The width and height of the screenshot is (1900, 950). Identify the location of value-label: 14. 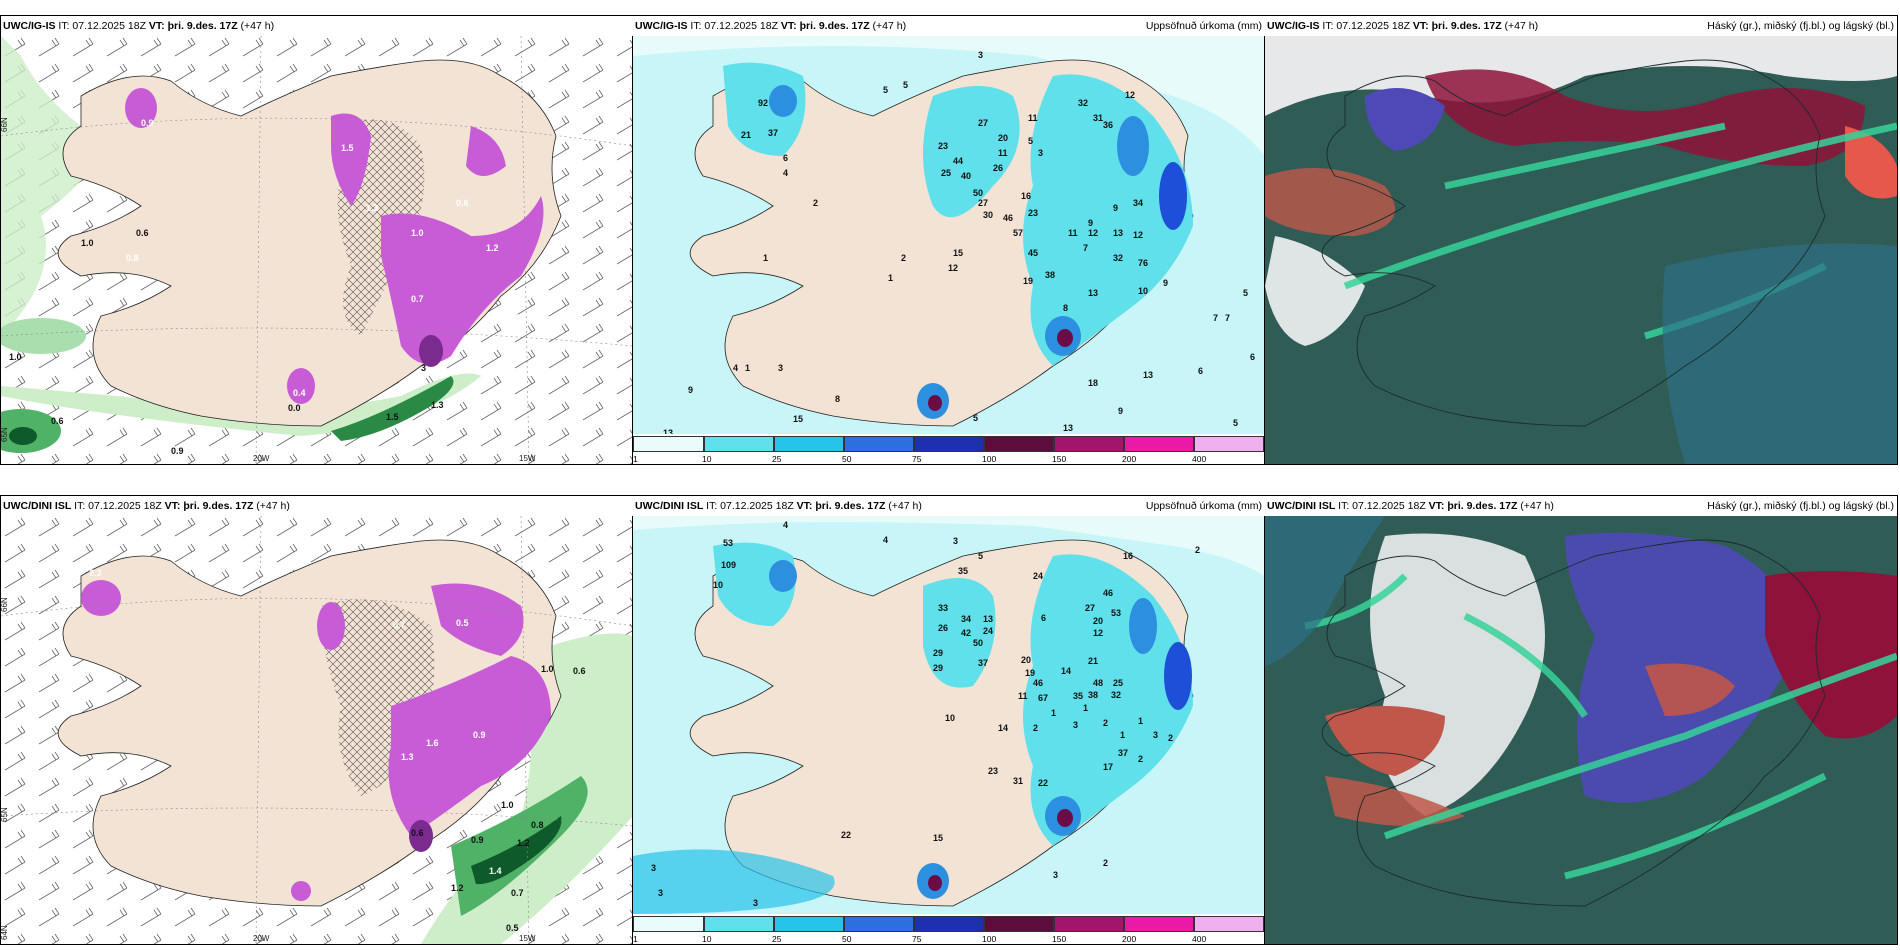
(1003, 728).